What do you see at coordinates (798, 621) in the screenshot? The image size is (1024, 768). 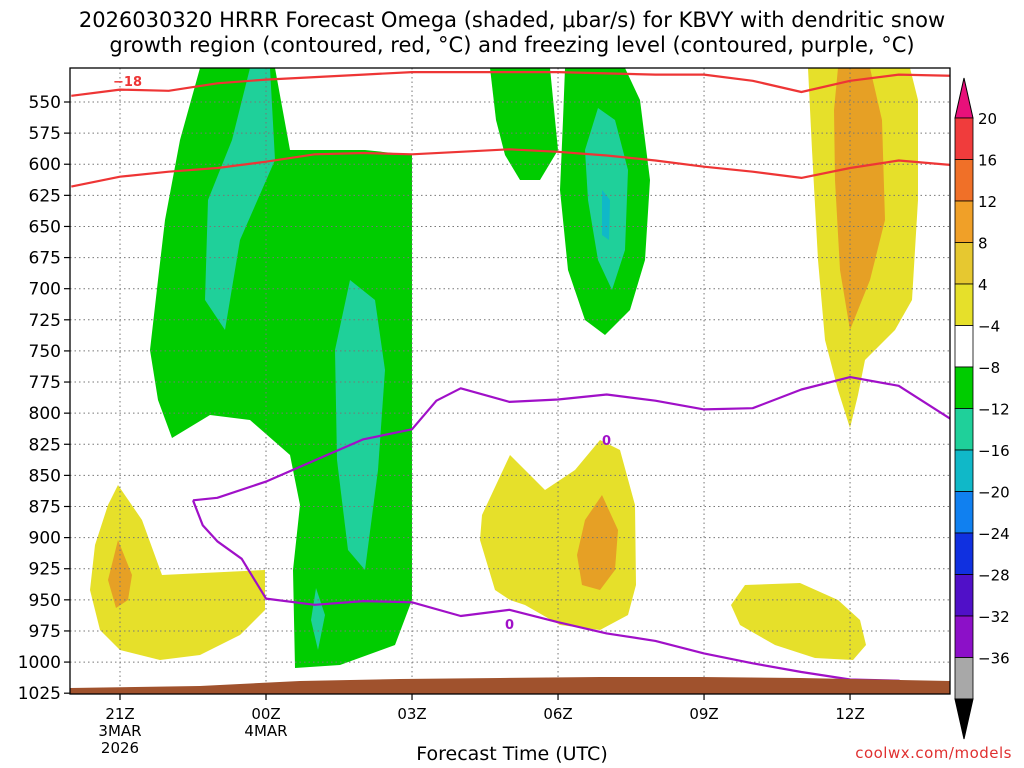 I see `omega-yellow-region-southeast` at bounding box center [798, 621].